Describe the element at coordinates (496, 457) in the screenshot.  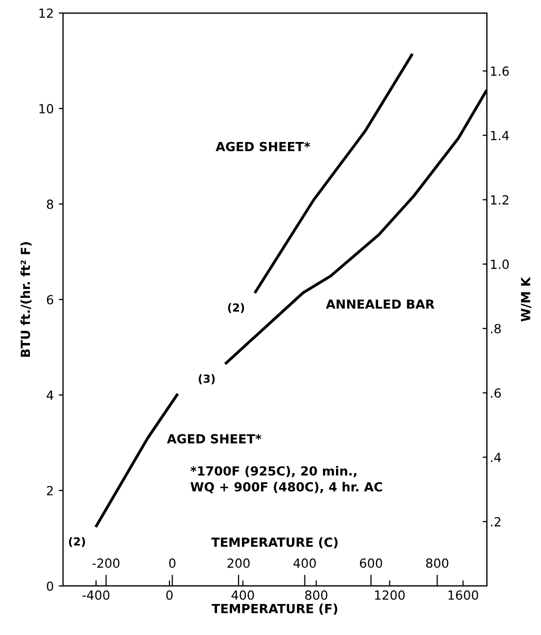
I see `y2-tick-label: .4` at that location.